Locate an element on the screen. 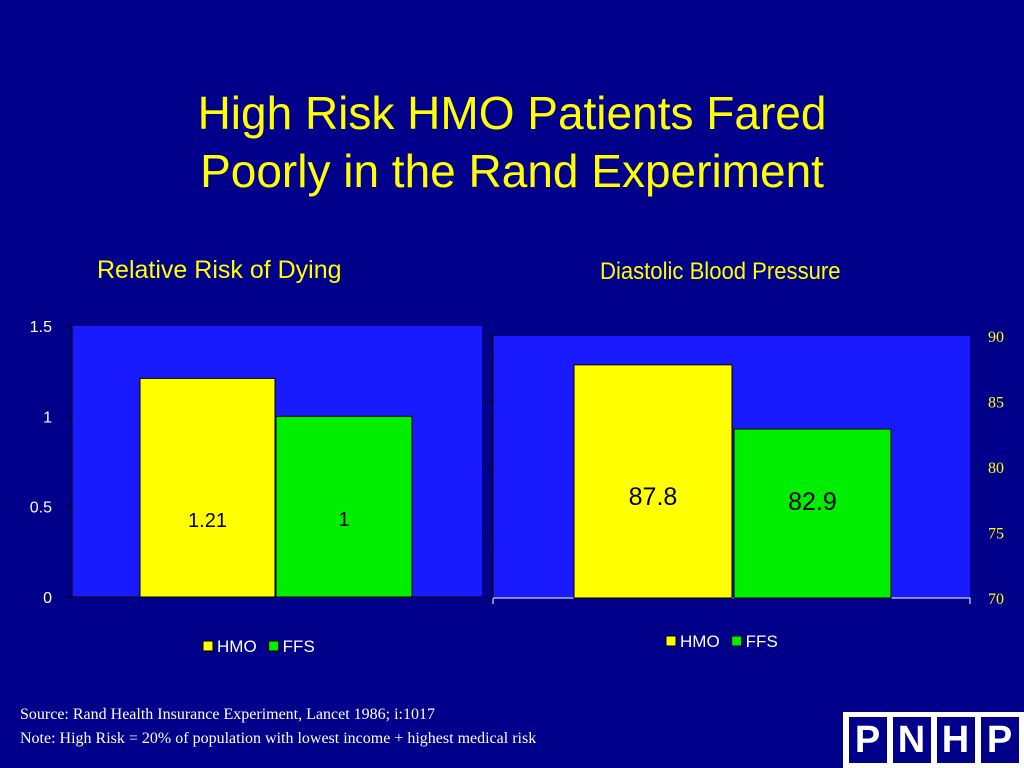 The height and width of the screenshot is (768, 1024). chart1-title: Relative Risk of Dying is located at coordinates (219, 270).